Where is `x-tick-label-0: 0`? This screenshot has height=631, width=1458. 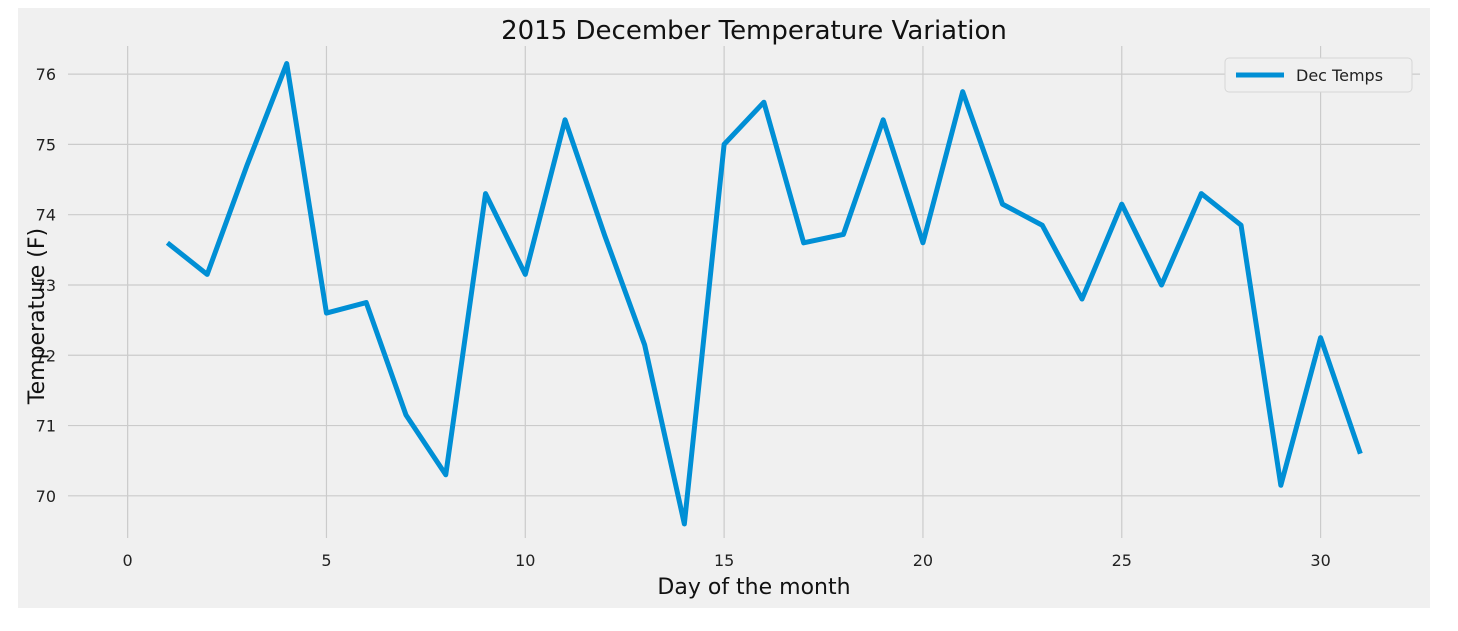 x-tick-label-0: 0 is located at coordinates (128, 560).